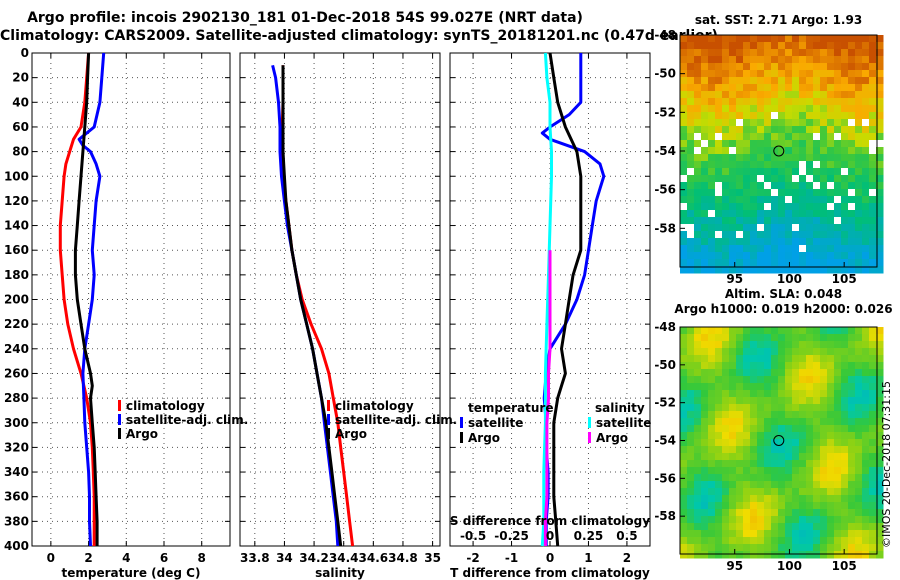 Image resolution: width=900 pixels, height=580 pixels. I want to click on y-tick-label: 380, so click(16, 521).